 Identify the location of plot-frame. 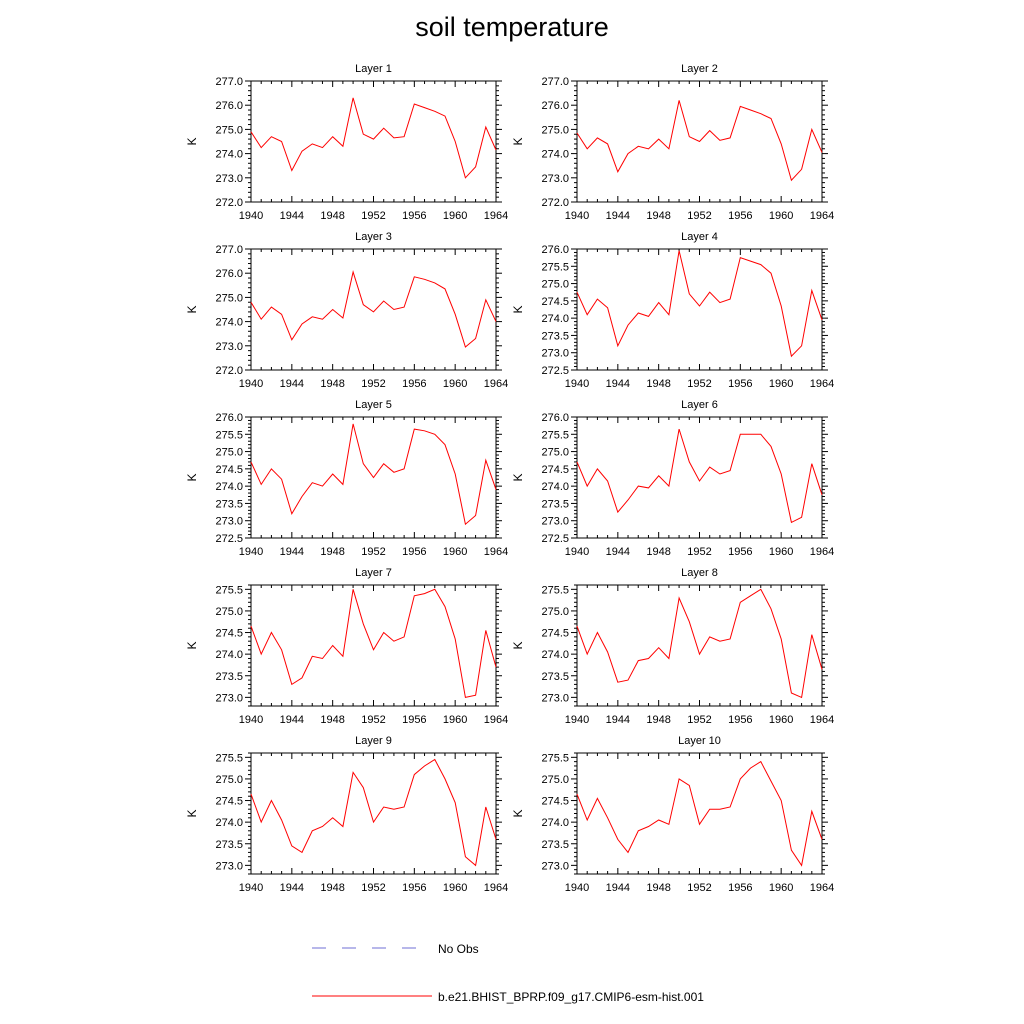
(699, 813).